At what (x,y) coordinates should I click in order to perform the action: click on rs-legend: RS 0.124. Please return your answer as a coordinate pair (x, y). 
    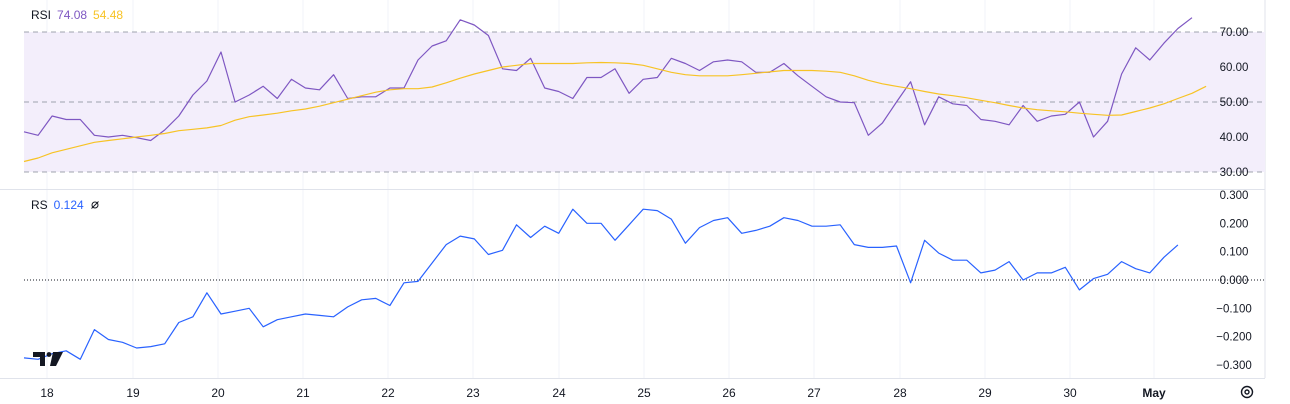
    Looking at the image, I should click on (65, 205).